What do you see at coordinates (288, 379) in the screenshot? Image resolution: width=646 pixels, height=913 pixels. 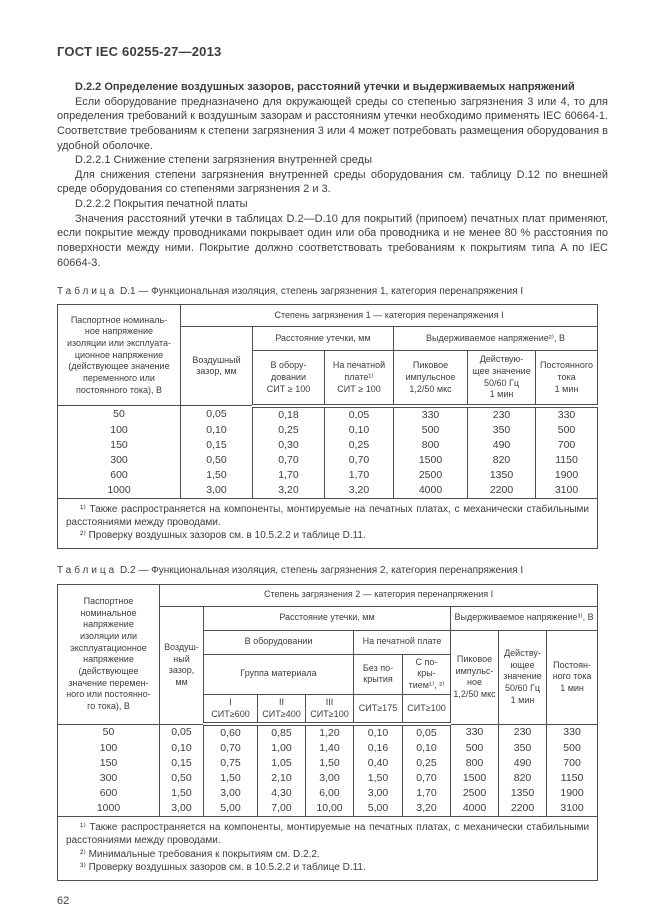 I see `header-cell-equipment: В обору- довании СИТ ≥ 100` at bounding box center [288, 379].